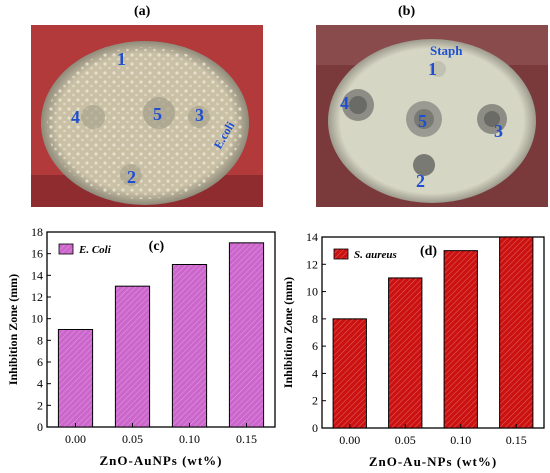 This screenshot has width=550, height=473. What do you see at coordinates (446, 50) in the screenshot?
I see `plate-b-annotation: Staph` at bounding box center [446, 50].